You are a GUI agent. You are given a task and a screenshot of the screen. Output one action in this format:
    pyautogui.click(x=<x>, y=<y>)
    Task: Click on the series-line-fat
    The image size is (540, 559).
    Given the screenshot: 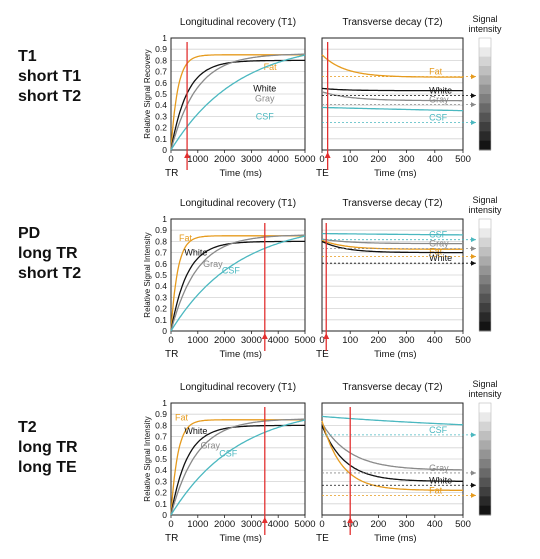 What is the action you would take?
    pyautogui.click(x=392, y=455)
    